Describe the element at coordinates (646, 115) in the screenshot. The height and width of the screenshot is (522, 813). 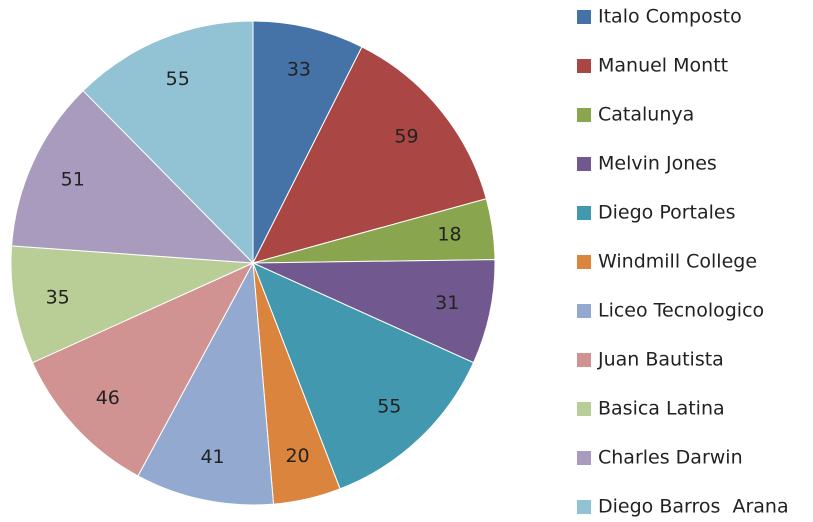
I see `legend-label: Catalunya` at that location.